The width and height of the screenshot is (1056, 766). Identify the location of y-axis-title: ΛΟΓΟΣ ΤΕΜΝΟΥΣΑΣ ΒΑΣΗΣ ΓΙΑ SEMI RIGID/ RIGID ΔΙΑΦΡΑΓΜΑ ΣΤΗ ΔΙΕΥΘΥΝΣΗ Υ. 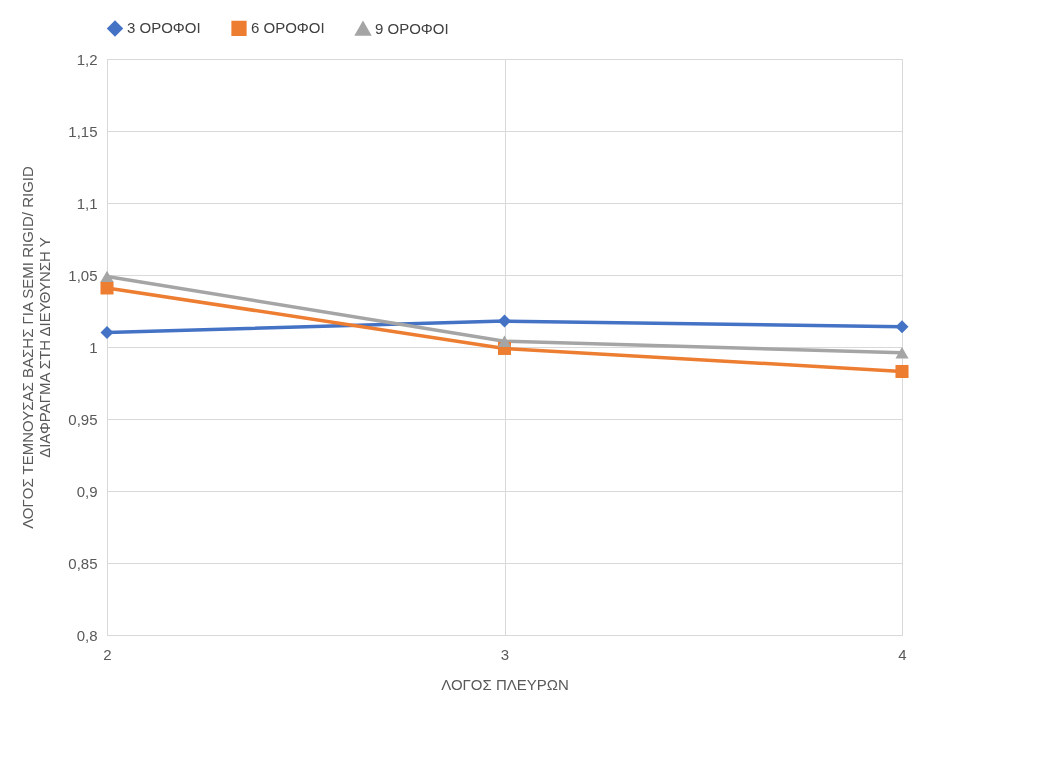
(36, 347).